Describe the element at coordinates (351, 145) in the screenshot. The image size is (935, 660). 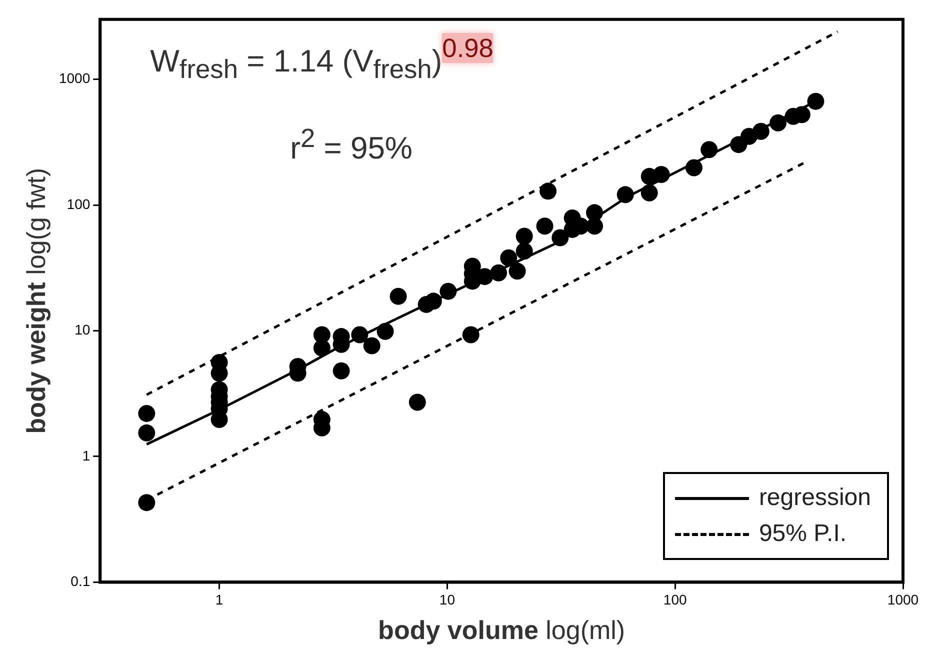
I see `annotation: r$^{2}$ = 95%` at that location.